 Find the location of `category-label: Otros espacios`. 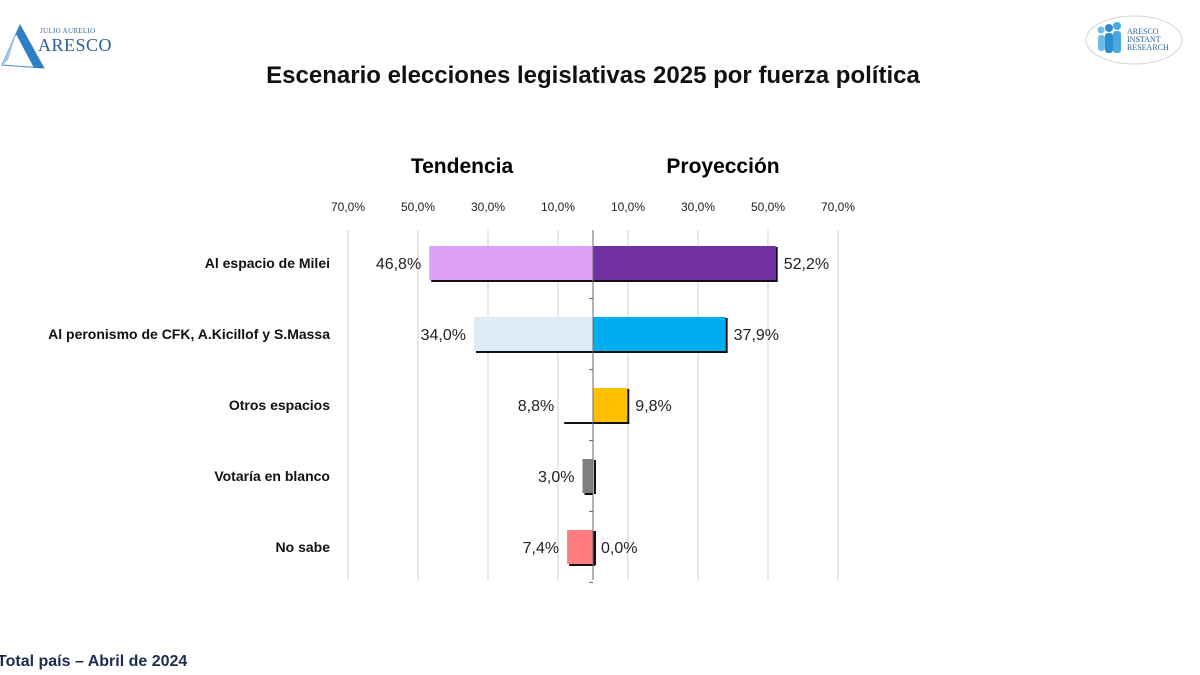

category-label: Otros espacios is located at coordinates (279, 405).